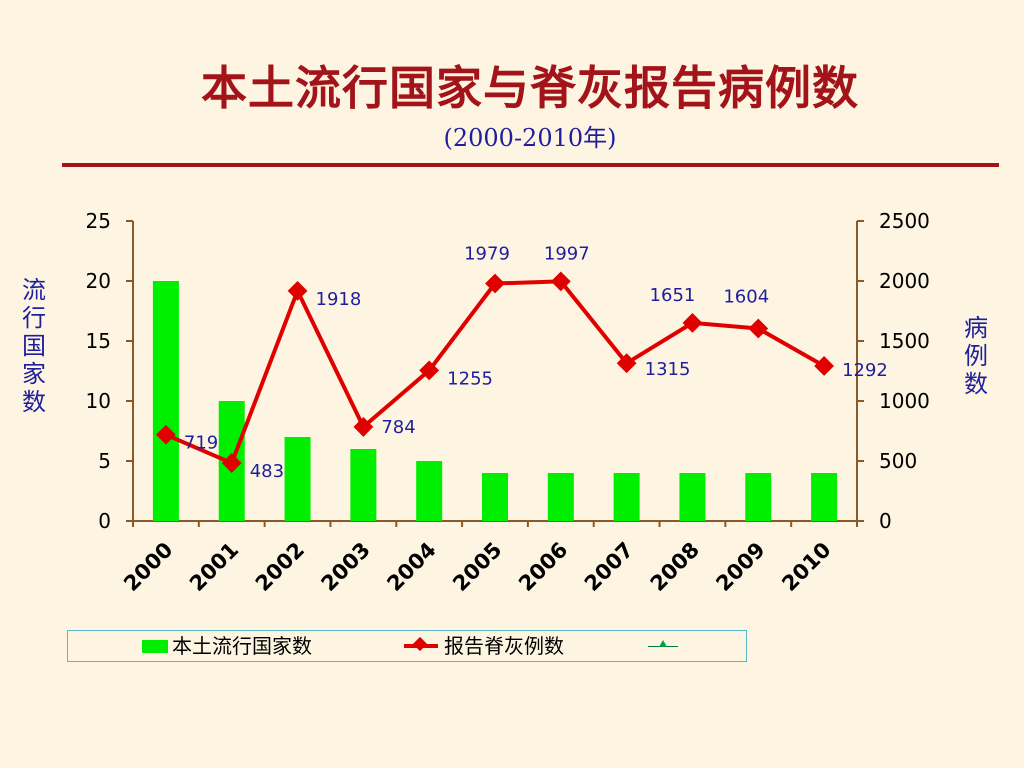  What do you see at coordinates (567, 253) in the screenshot?
I see `data-label: 1997` at bounding box center [567, 253].